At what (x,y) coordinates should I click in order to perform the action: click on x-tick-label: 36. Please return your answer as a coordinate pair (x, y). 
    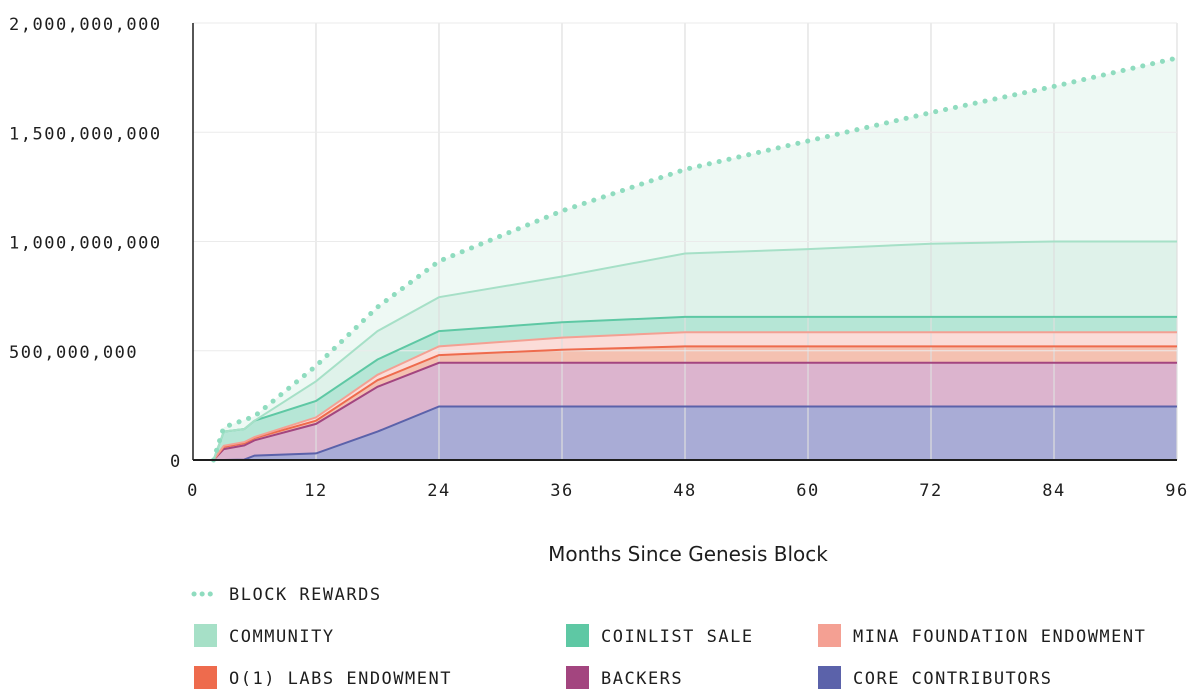
    Looking at the image, I should click on (561, 491).